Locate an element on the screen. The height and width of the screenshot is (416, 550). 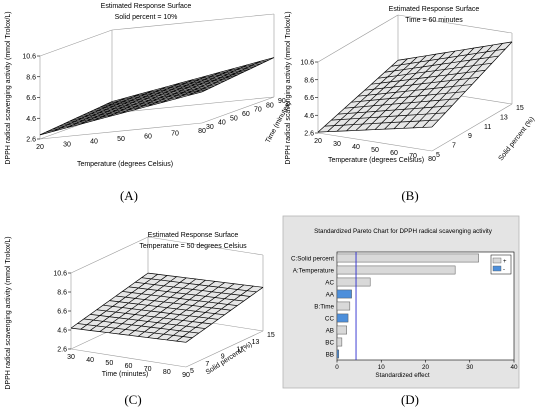
category-label: BC is located at coordinates (329, 342).